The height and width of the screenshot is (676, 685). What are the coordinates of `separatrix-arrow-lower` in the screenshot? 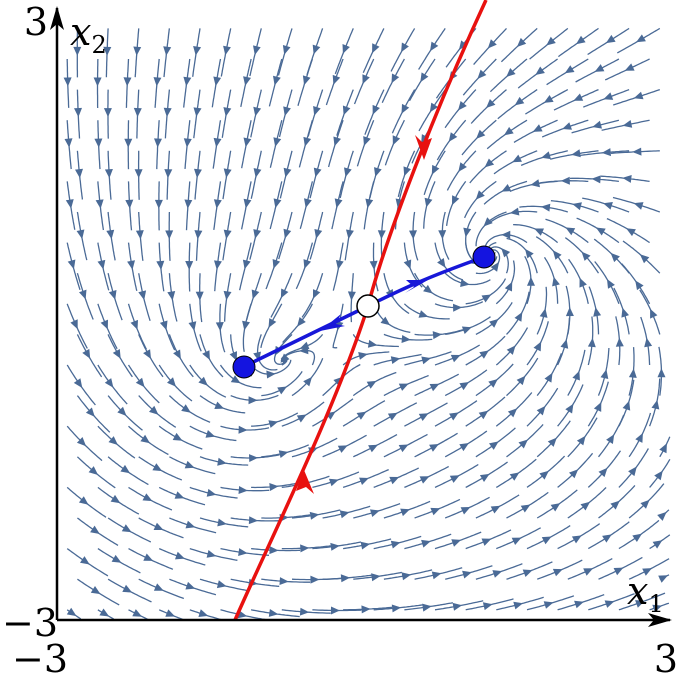 It's located at (305, 482).